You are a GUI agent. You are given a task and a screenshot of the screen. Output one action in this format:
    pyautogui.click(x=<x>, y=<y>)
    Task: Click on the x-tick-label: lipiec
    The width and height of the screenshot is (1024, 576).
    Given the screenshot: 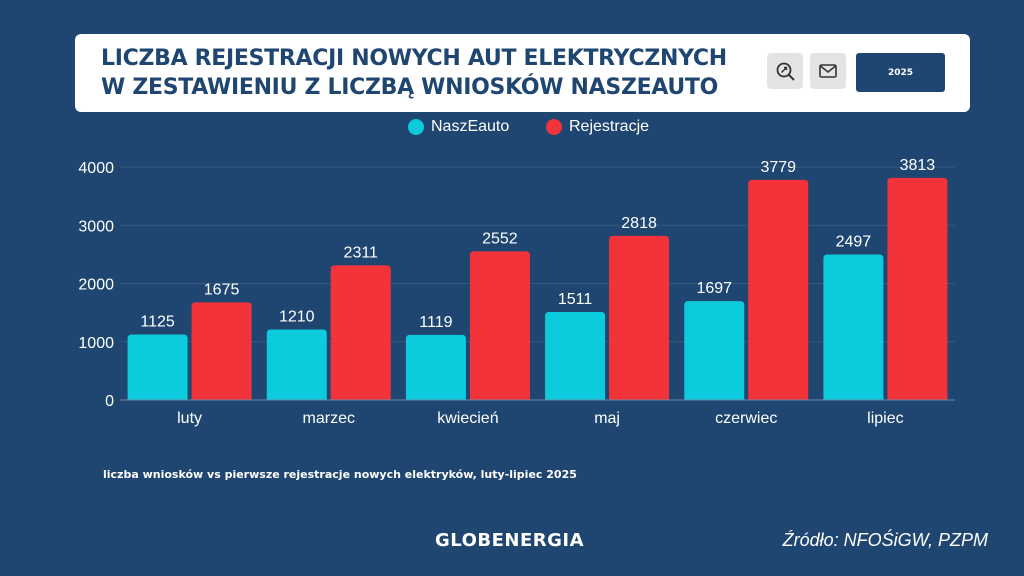 What is the action you would take?
    pyautogui.click(x=885, y=418)
    